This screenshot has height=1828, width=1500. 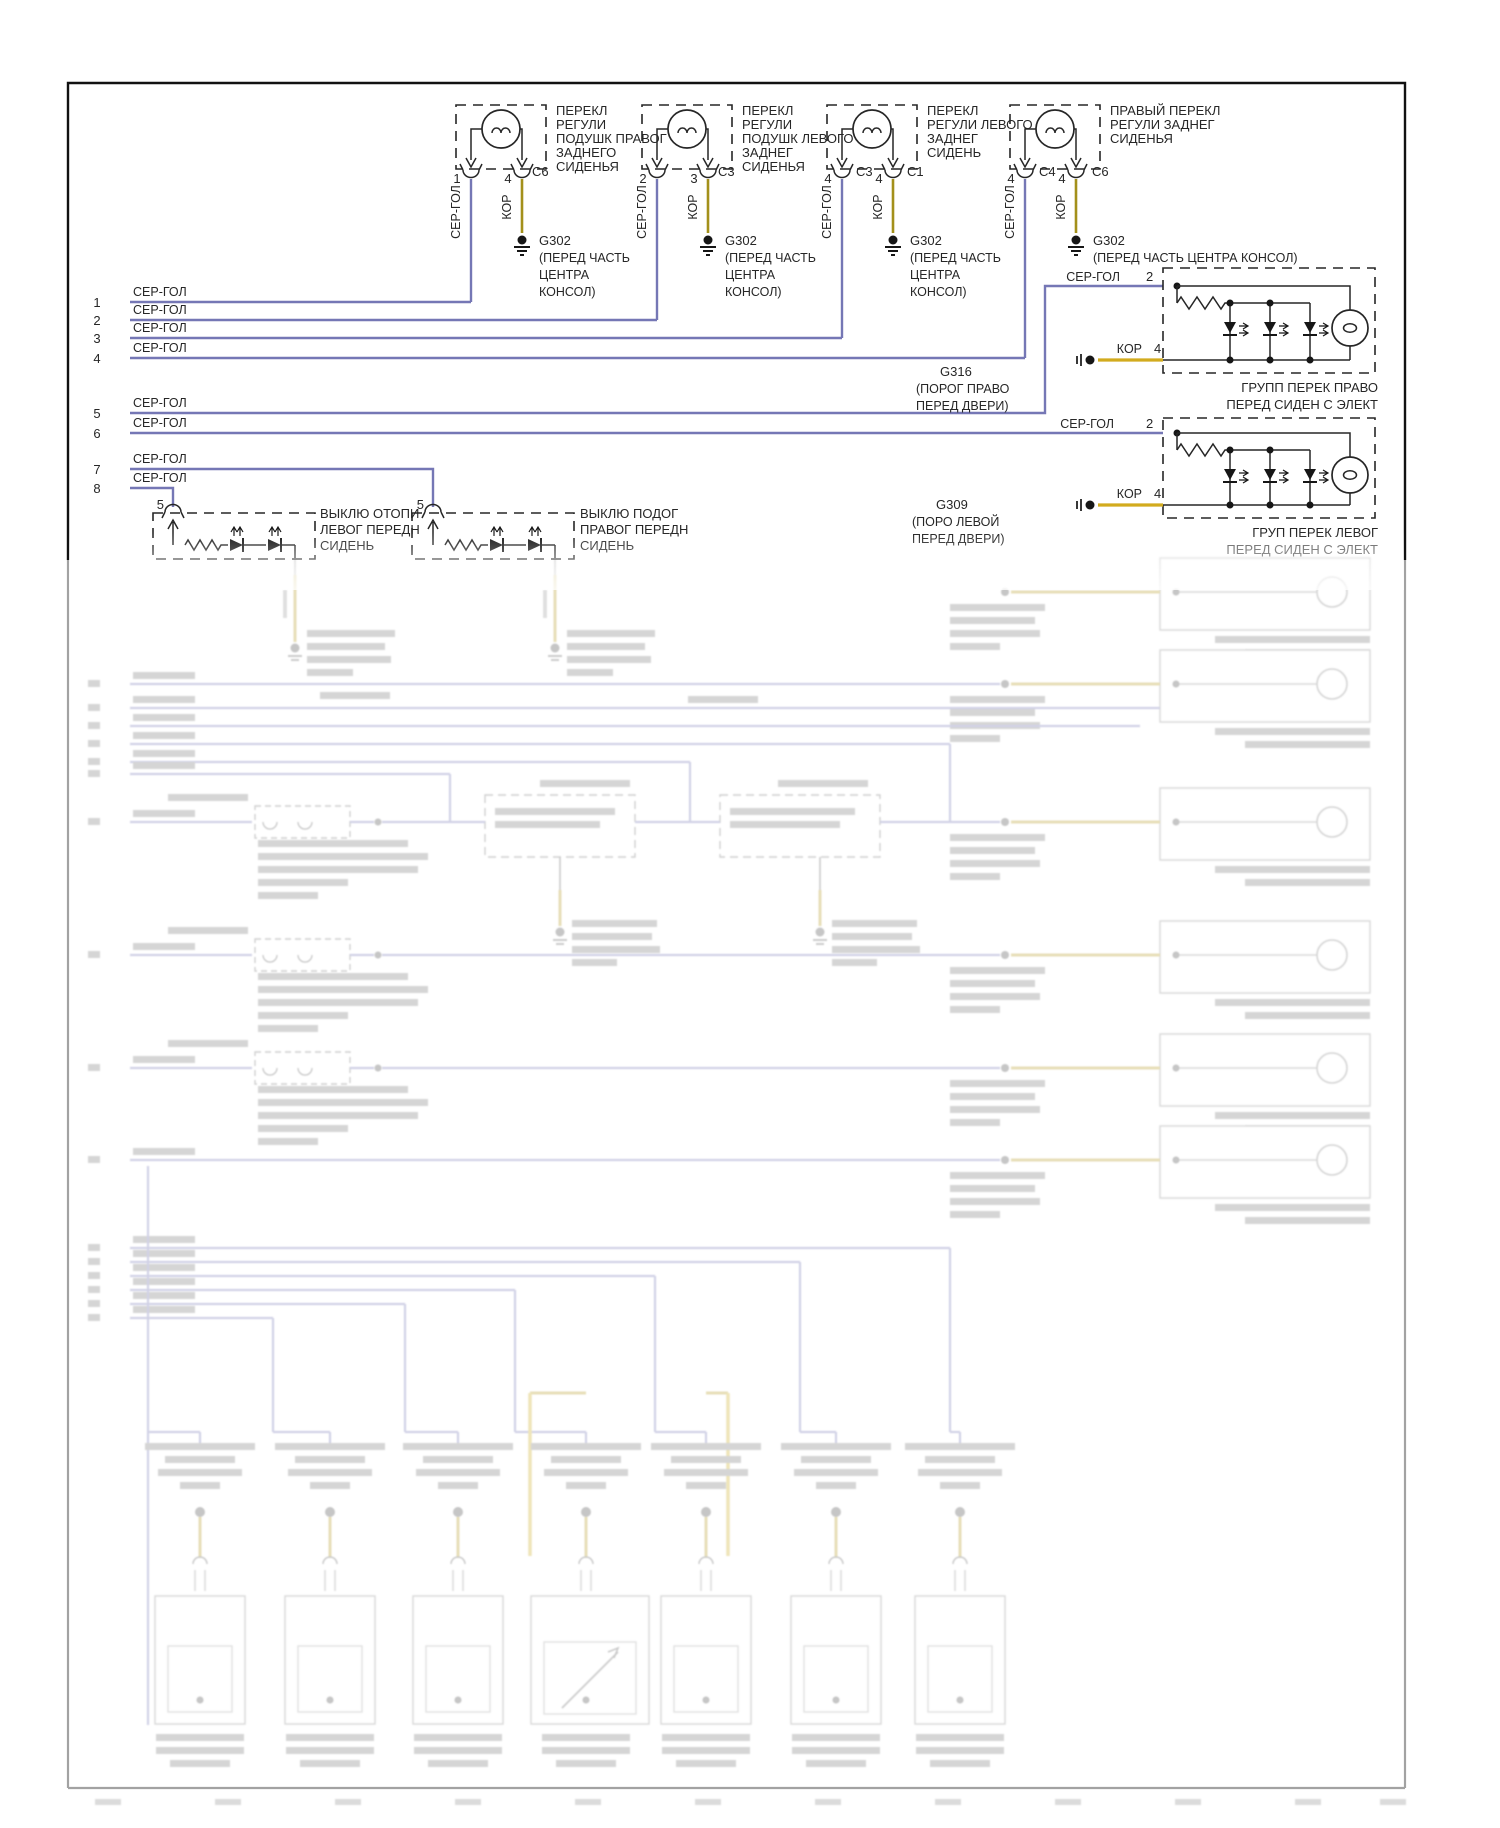 I want to click on component-title: ПРАВЫЙ ПЕРЕКЛ, so click(x=1165, y=110).